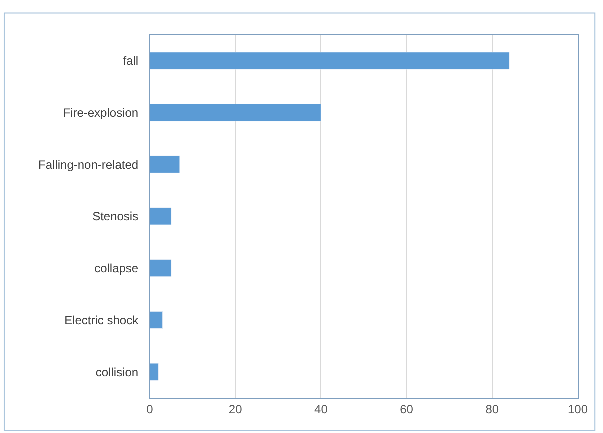 This screenshot has height=433, width=603. What do you see at coordinates (117, 372) in the screenshot?
I see `y-tick-label: collision` at bounding box center [117, 372].